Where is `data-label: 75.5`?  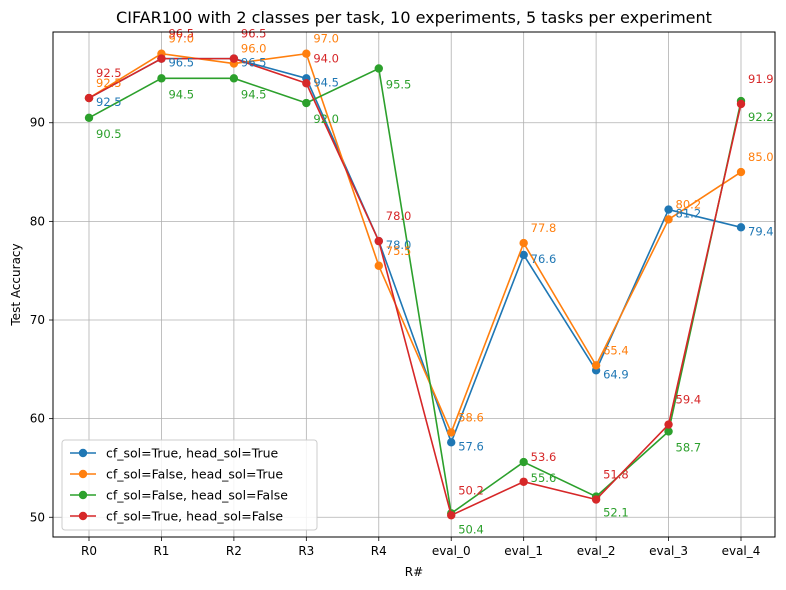
data-label: 75.5 is located at coordinates (399, 251).